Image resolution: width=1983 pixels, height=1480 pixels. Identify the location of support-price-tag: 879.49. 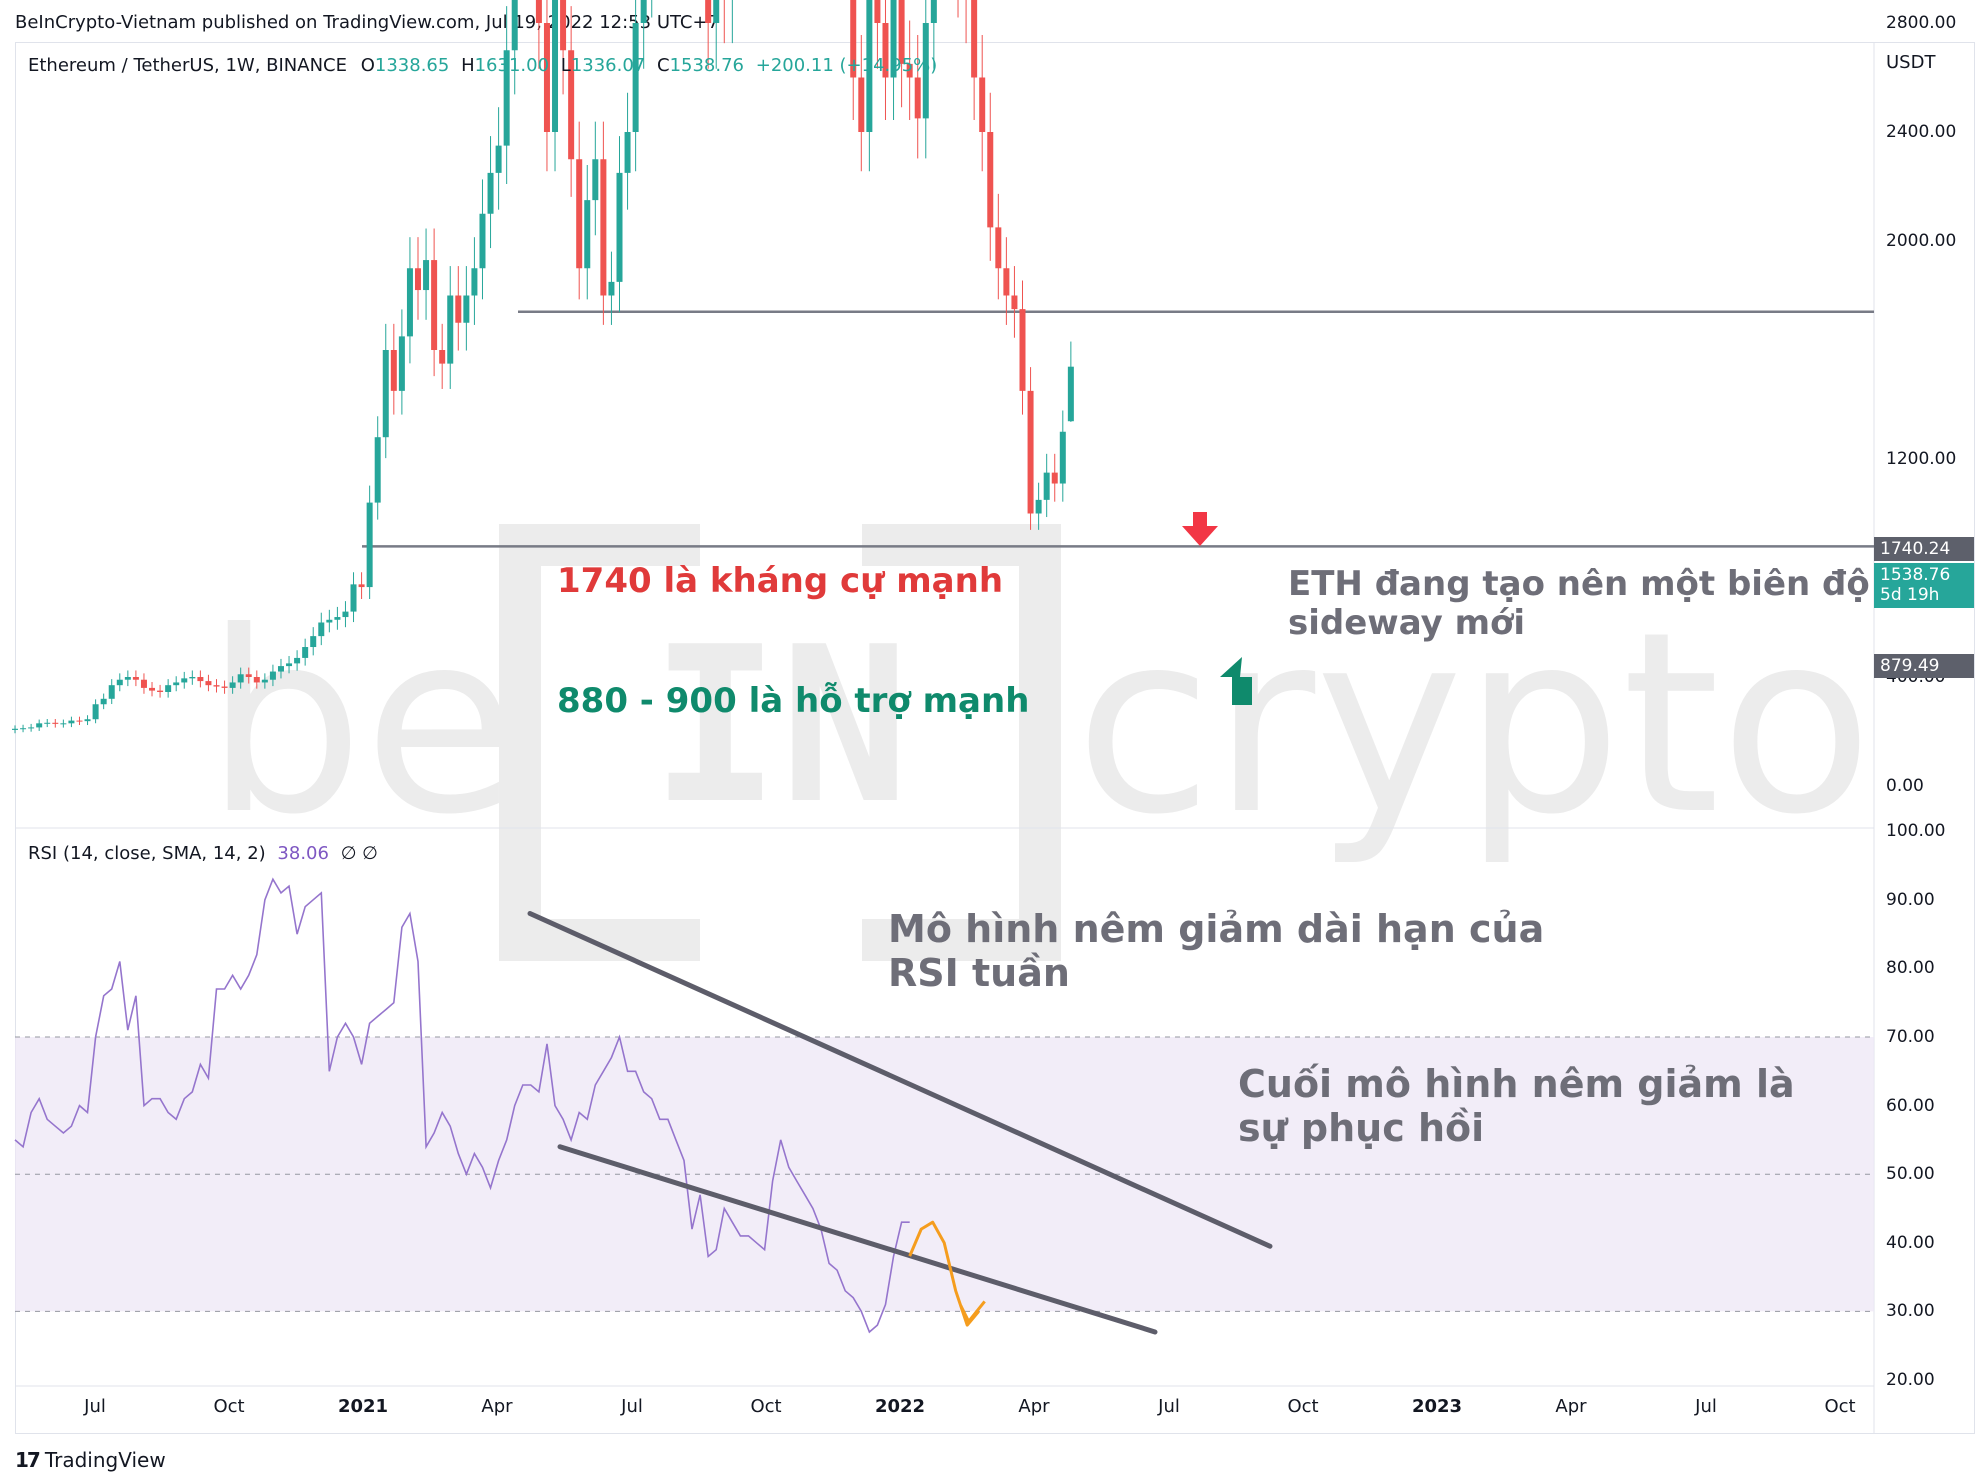
(1924, 666).